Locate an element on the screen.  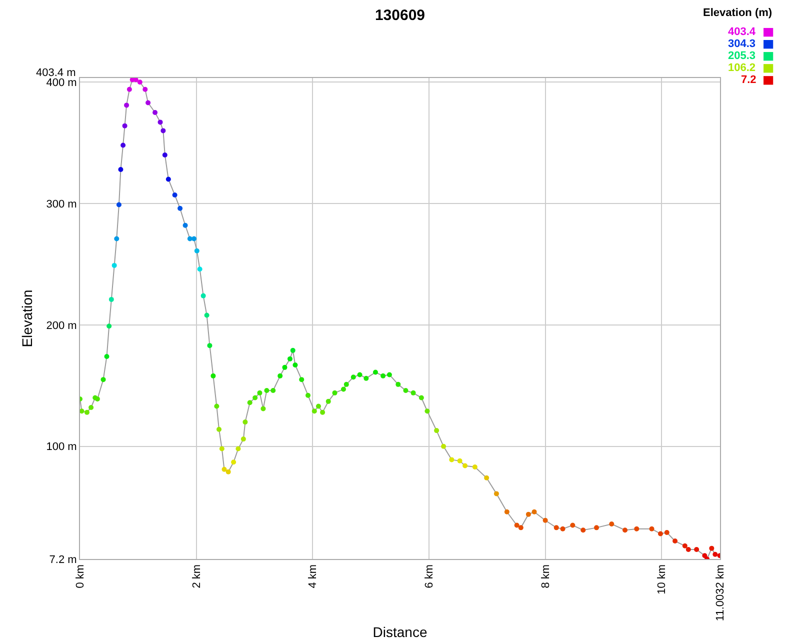
color-bar-label: 205.3 is located at coordinates (742, 56).